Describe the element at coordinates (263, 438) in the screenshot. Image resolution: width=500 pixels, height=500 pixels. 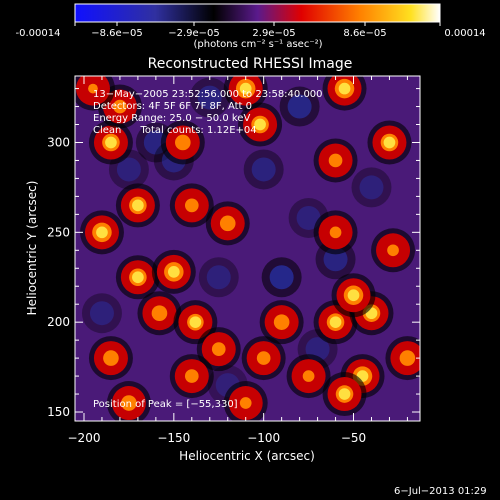
I see `x-tick-label: −100` at that location.